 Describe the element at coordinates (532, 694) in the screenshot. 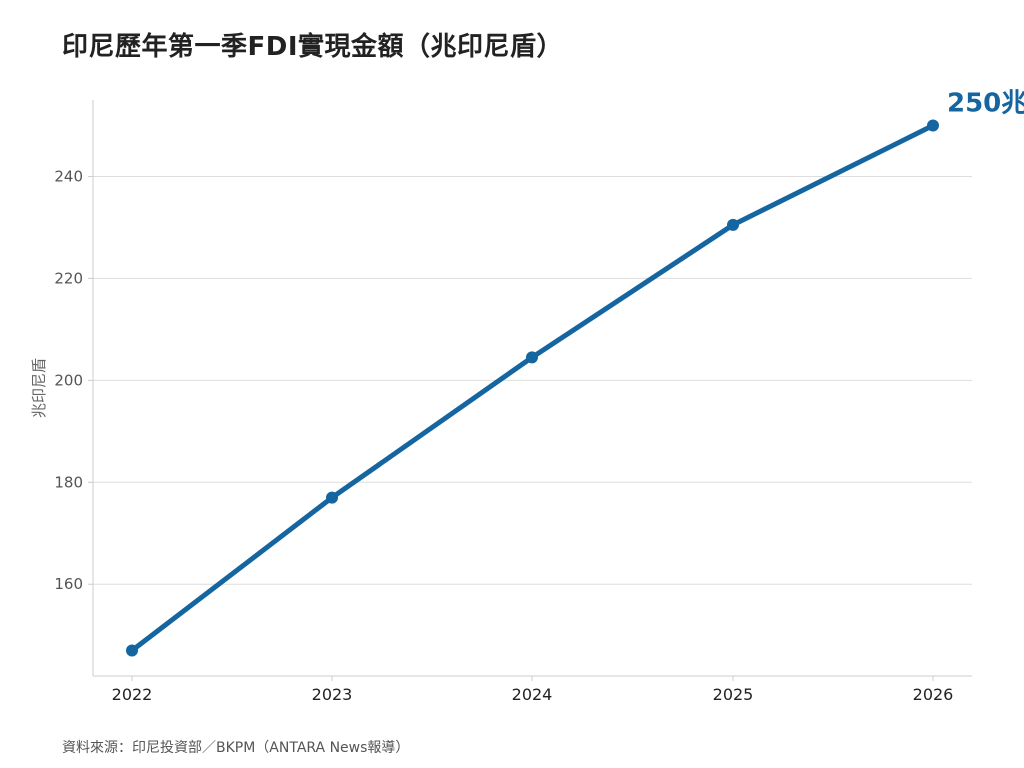

I see `x-tick-label: 2024` at that location.